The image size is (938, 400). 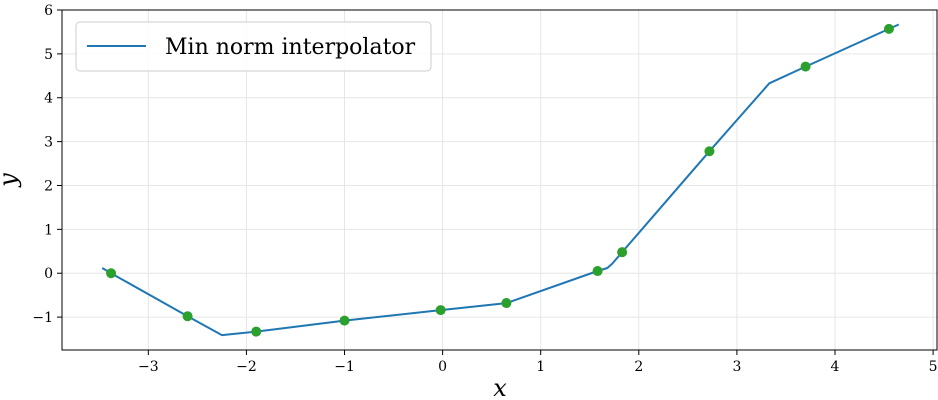 I want to click on x-tick-label: 4, so click(x=835, y=367).